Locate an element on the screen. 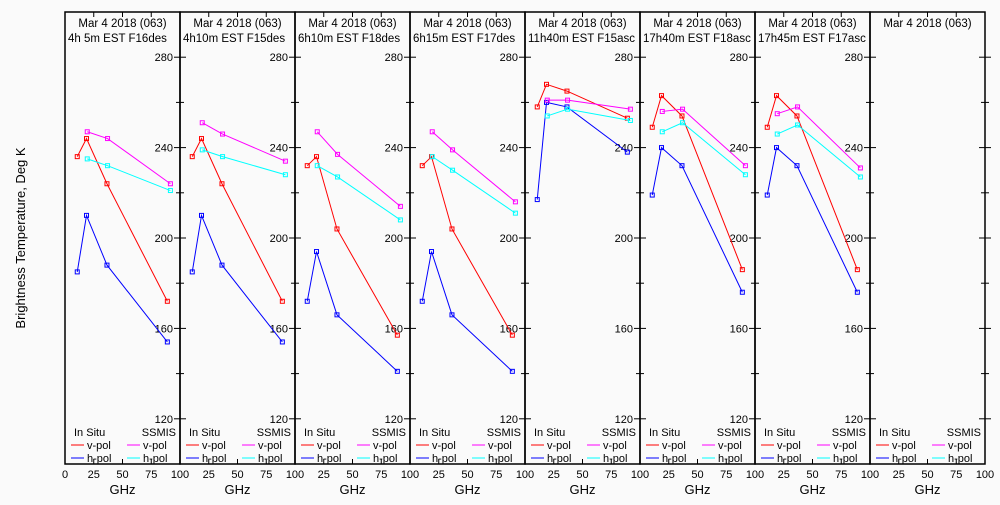 This screenshot has height=505, width=1000. x-tick-label: 25 is located at coordinates (324, 475).